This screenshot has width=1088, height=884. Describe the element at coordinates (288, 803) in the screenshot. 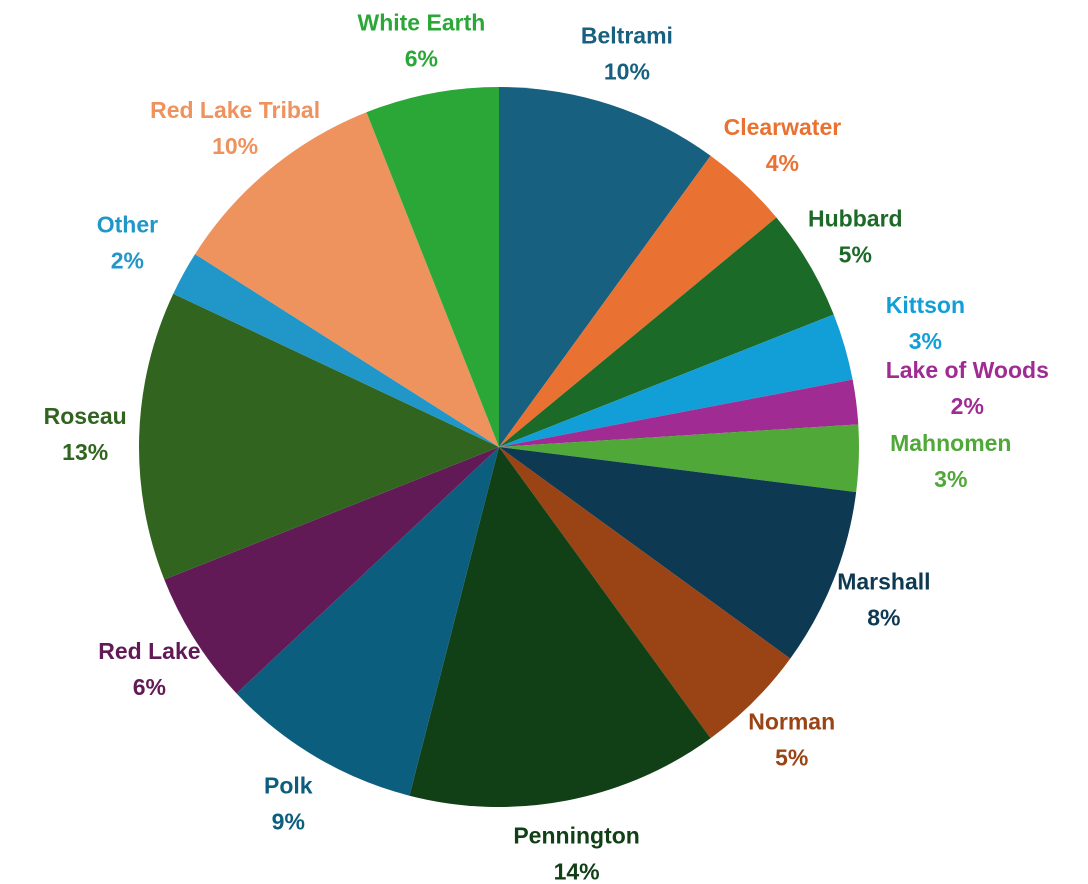

I see `slice-label-polk: Polk 9%` at that location.